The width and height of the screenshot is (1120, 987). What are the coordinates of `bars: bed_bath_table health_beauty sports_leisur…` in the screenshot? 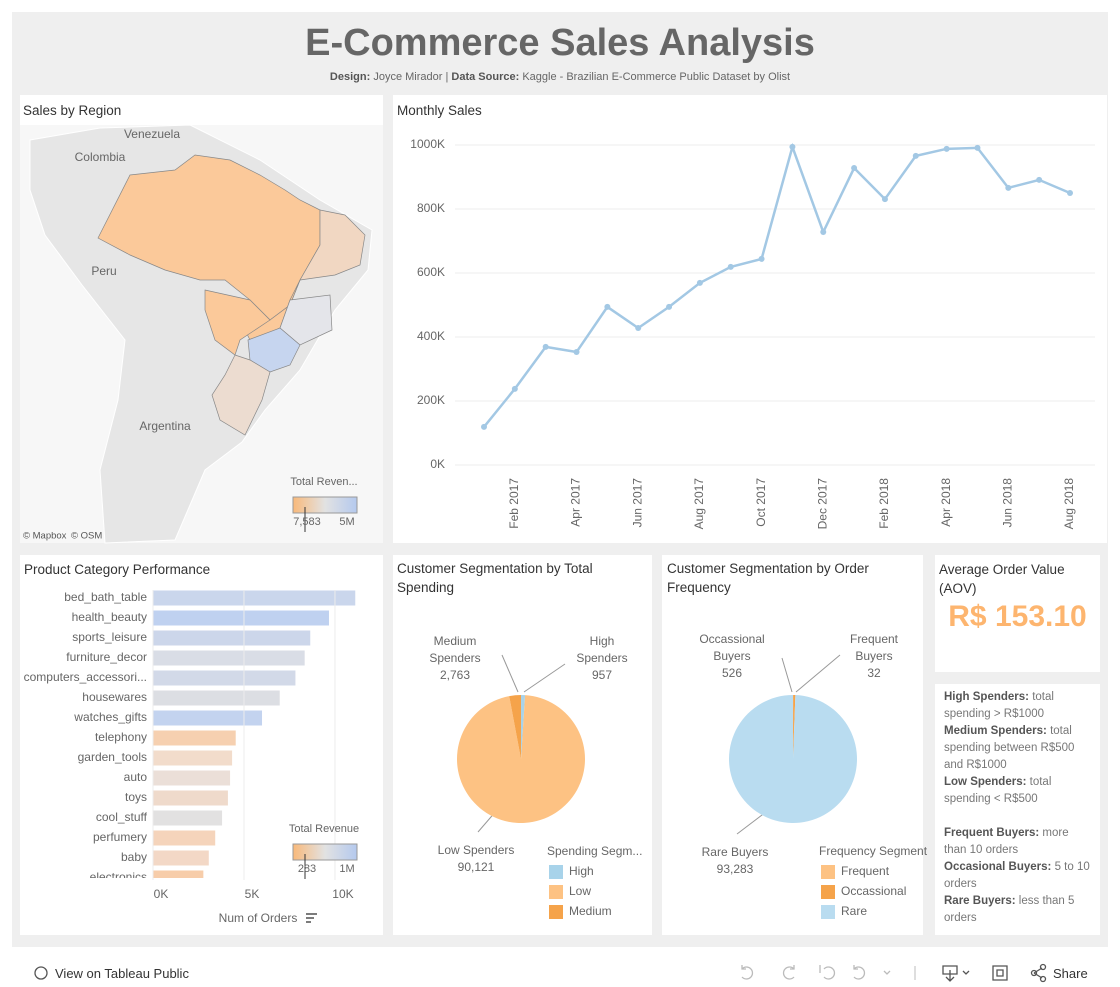 It's located at (190, 737).